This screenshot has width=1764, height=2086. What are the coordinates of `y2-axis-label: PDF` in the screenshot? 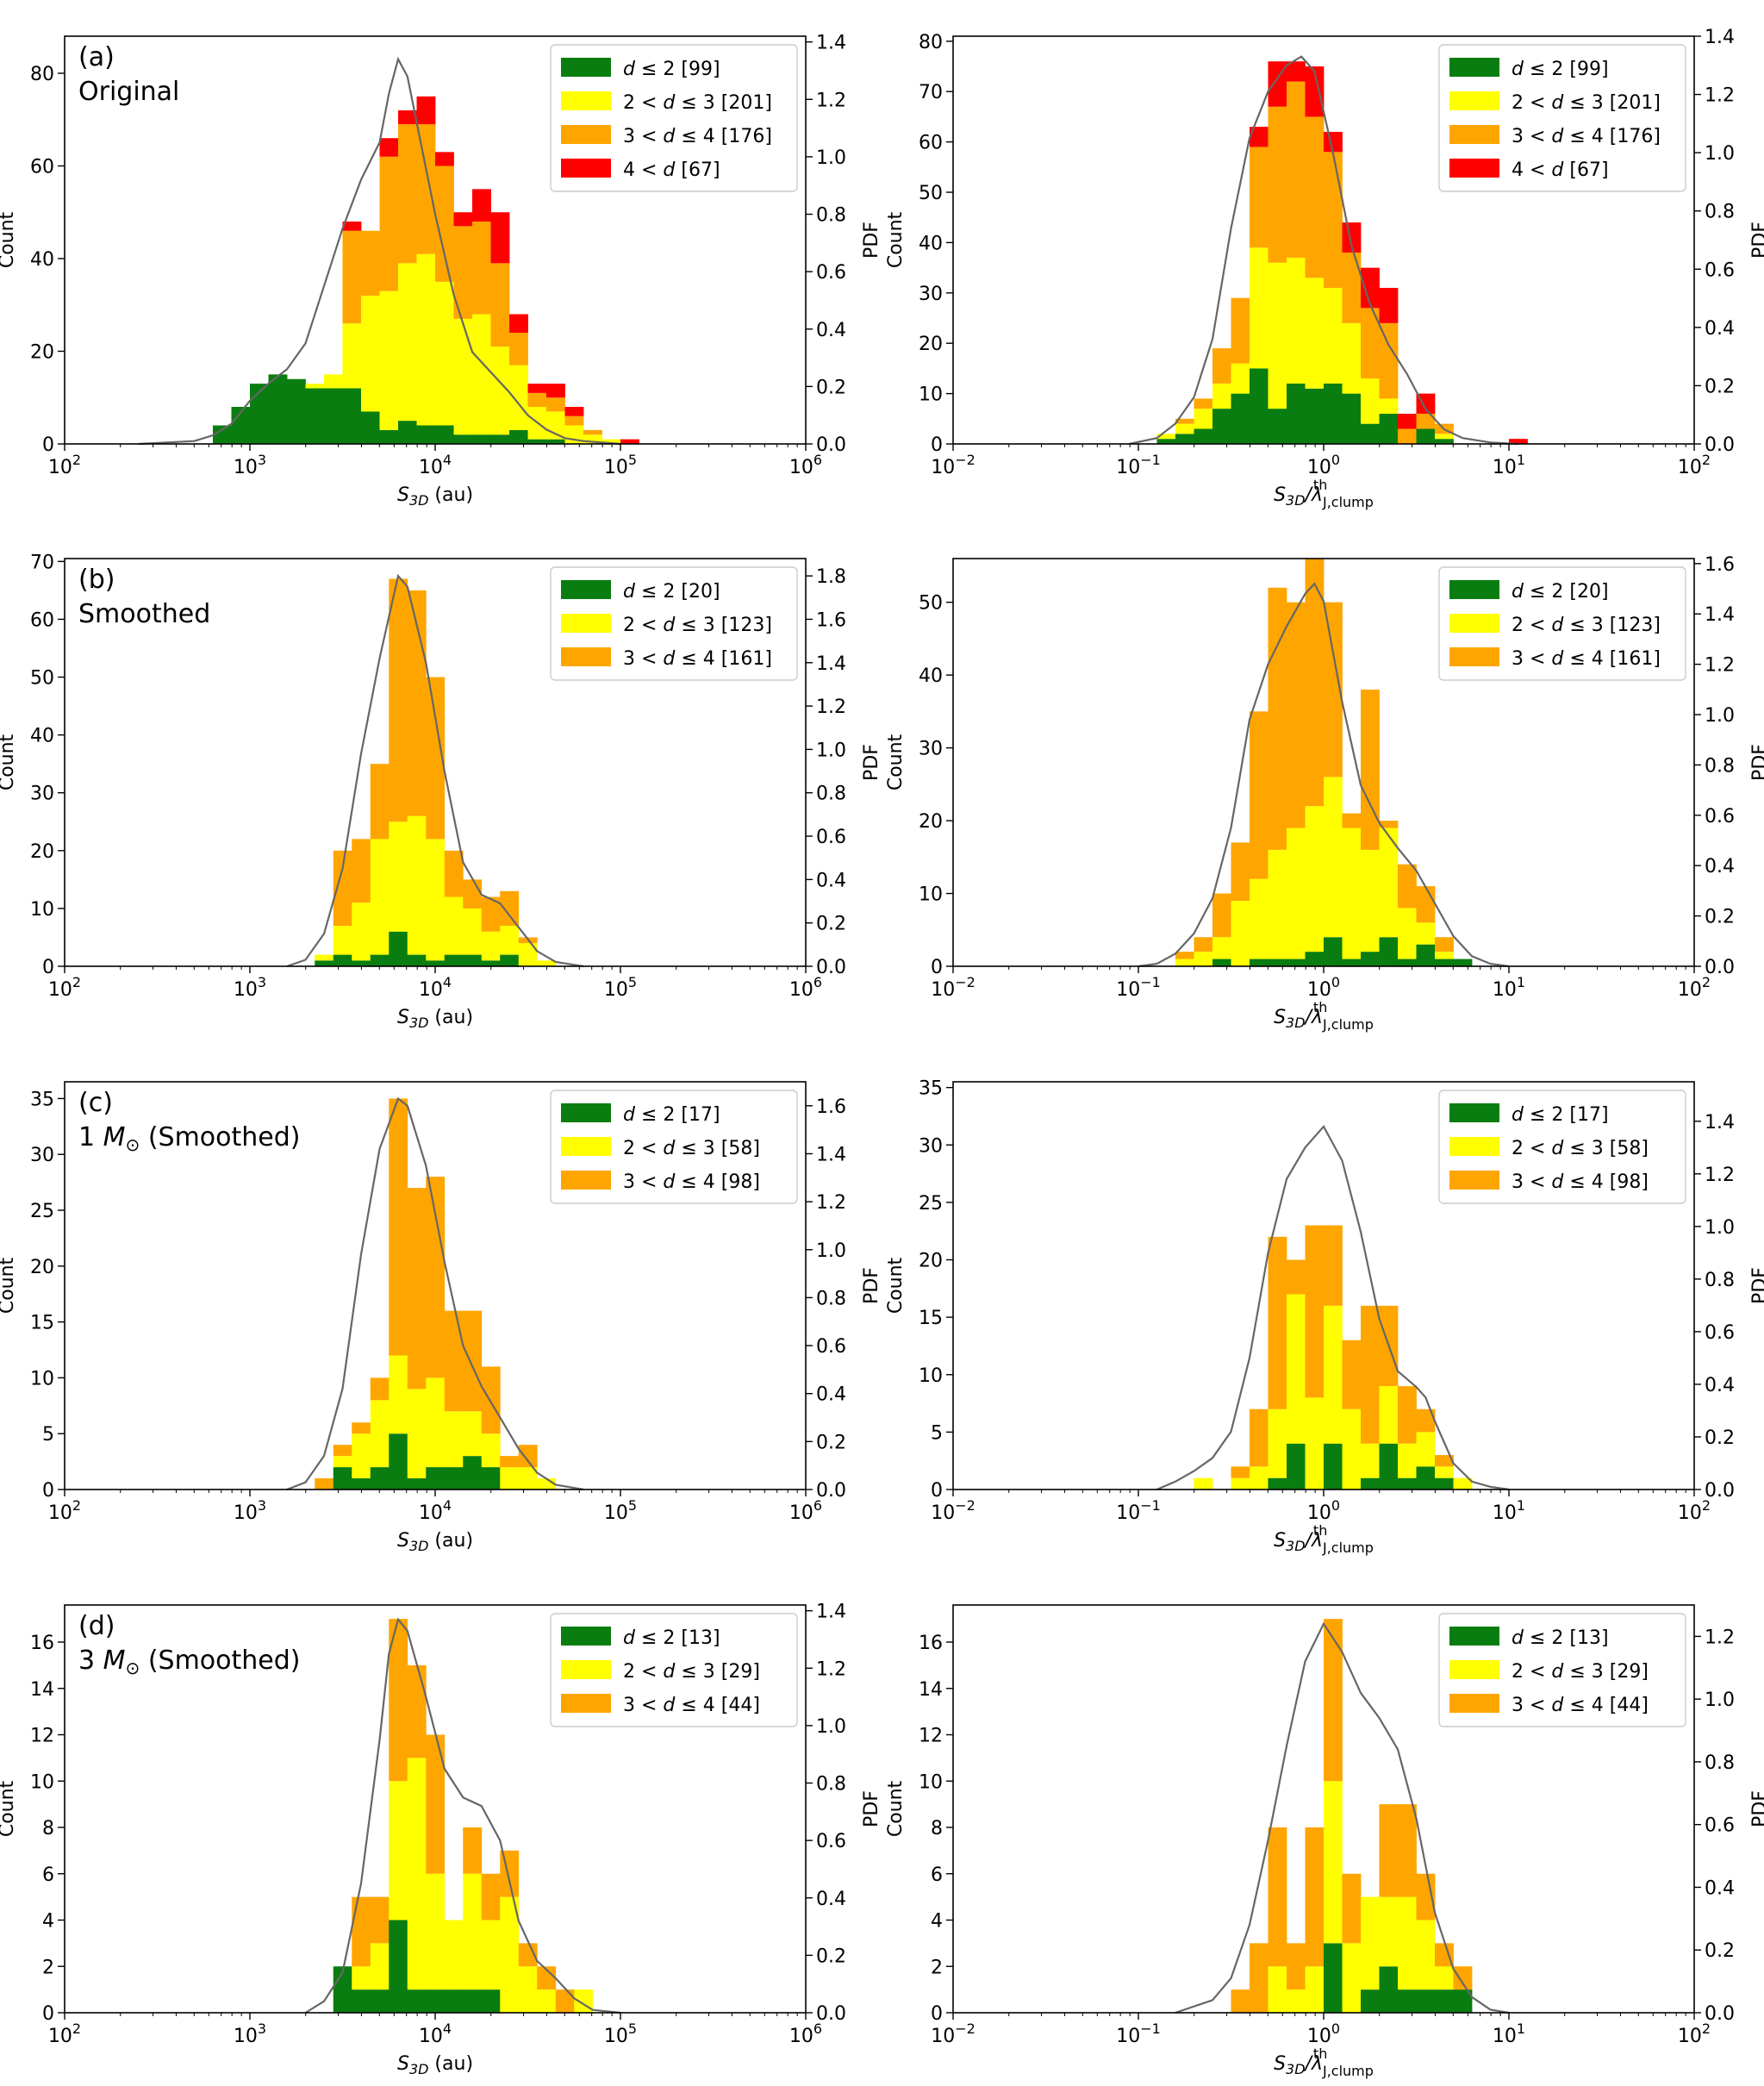 It's located at (871, 240).